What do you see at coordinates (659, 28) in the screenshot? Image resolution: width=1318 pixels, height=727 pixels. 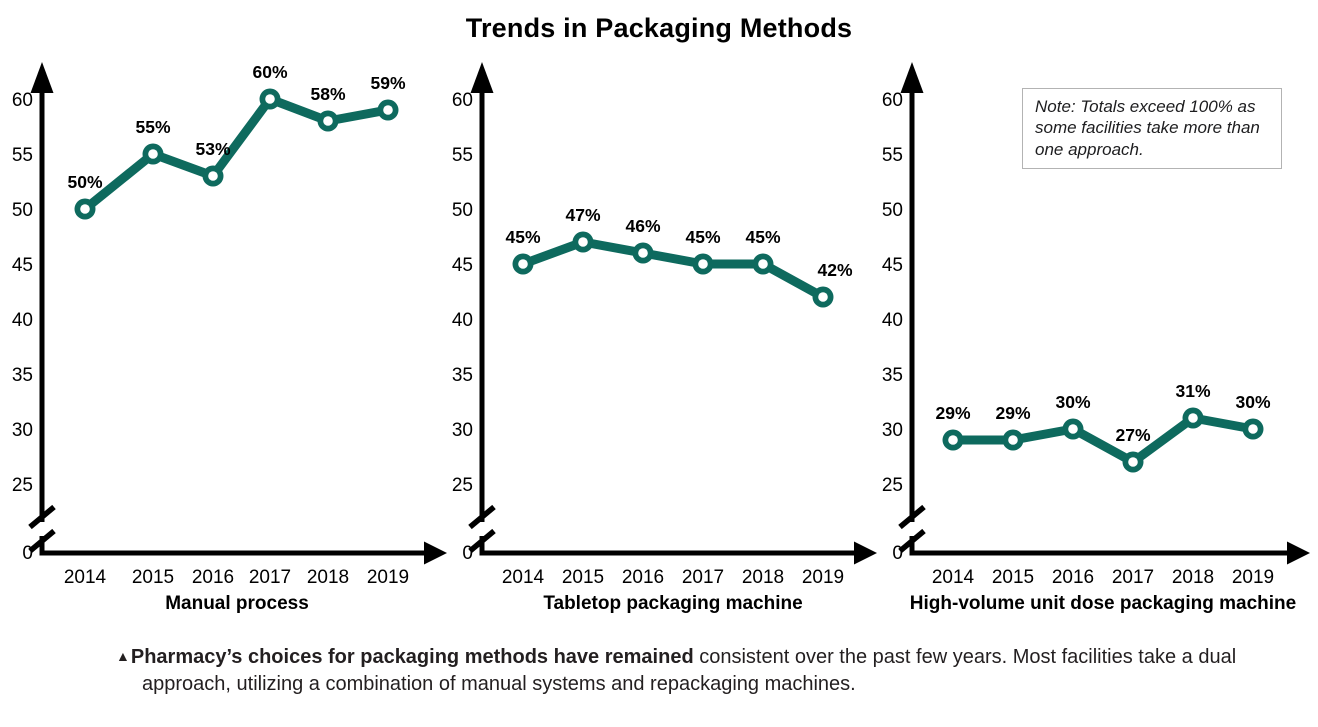 I see `figure-title: Trends in Packaging Methods` at bounding box center [659, 28].